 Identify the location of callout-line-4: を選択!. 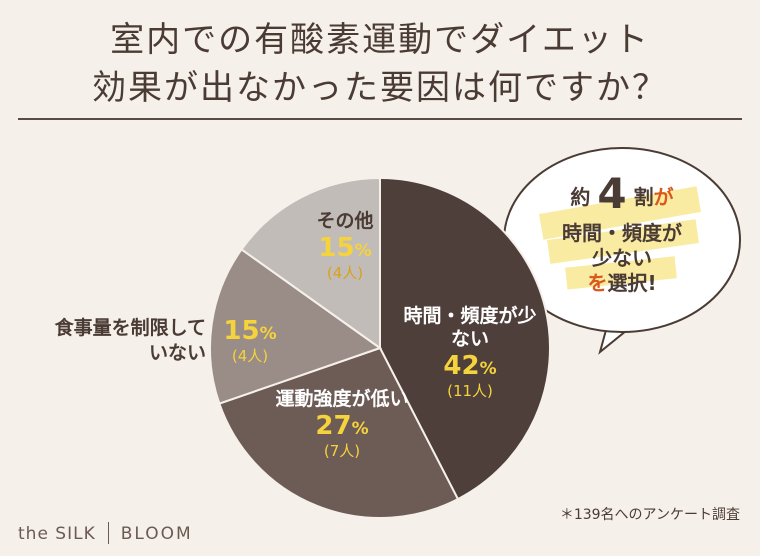
(622, 282).